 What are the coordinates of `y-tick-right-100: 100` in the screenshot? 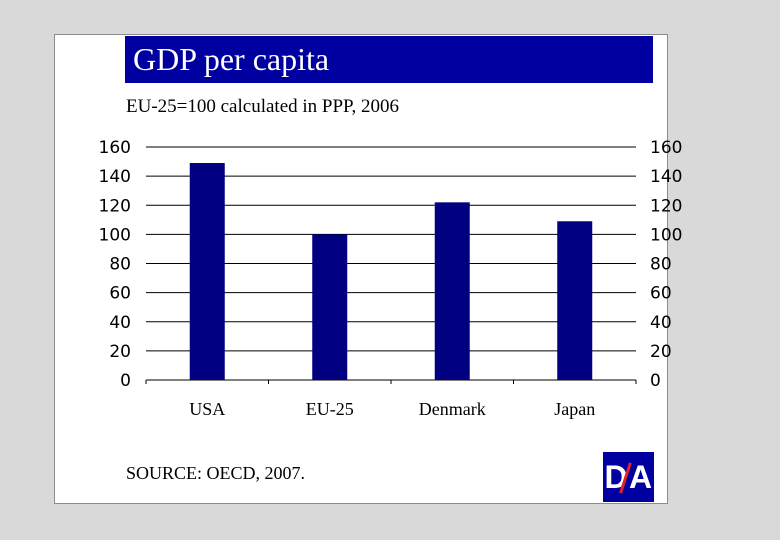 It's located at (666, 235).